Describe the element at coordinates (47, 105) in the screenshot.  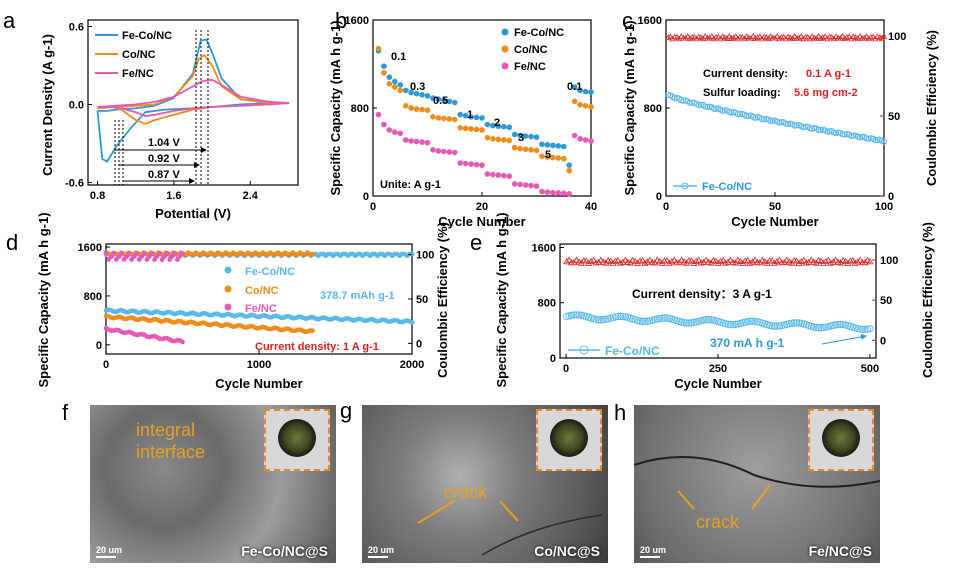
I see `y-axis-label: Current Density (A g-1)` at that location.